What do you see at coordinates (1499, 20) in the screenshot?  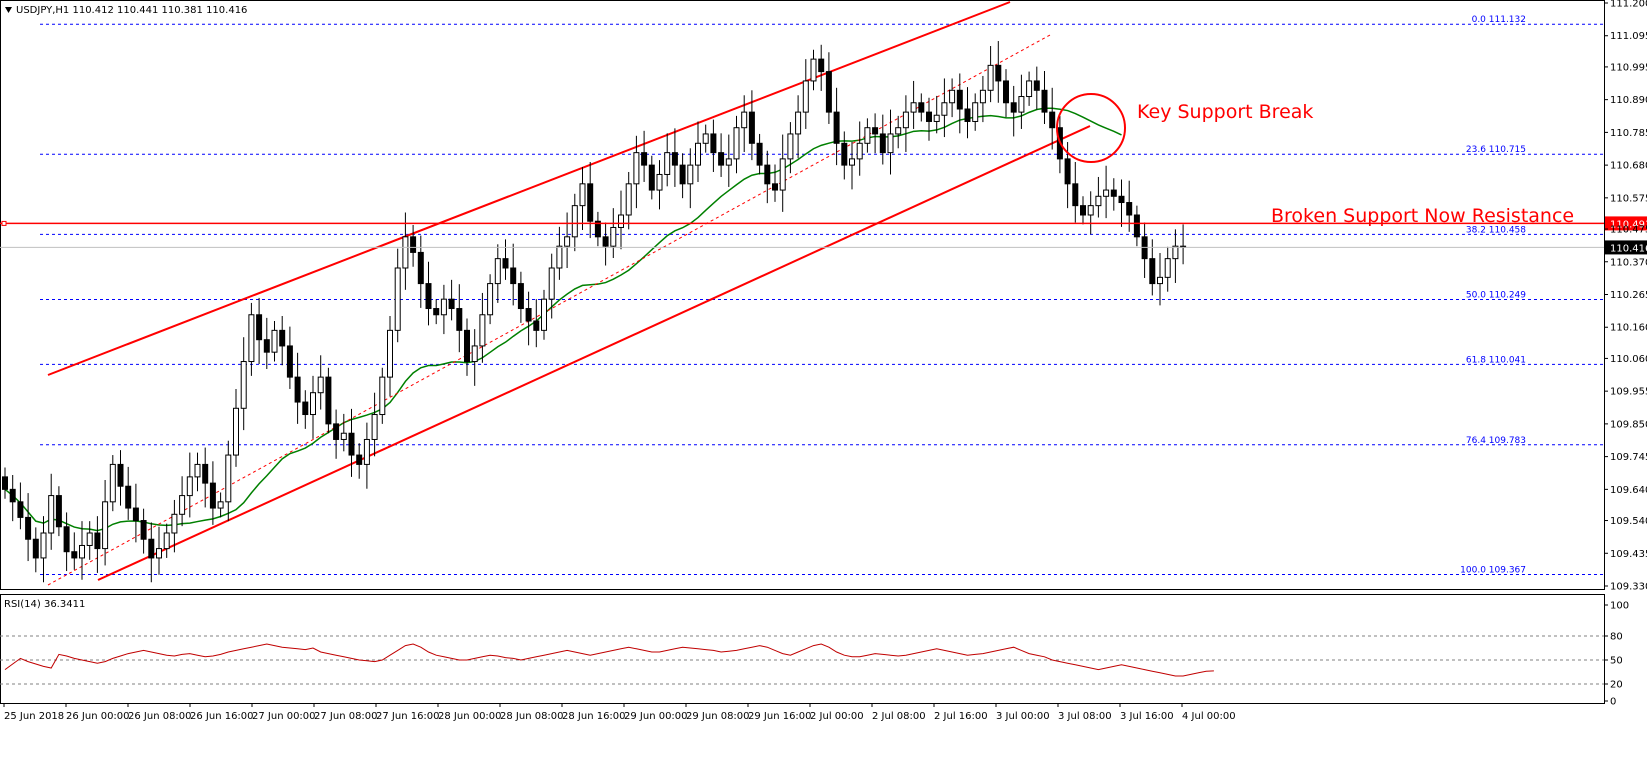 I see `fib-level-label: 0.0 111.132` at bounding box center [1499, 20].